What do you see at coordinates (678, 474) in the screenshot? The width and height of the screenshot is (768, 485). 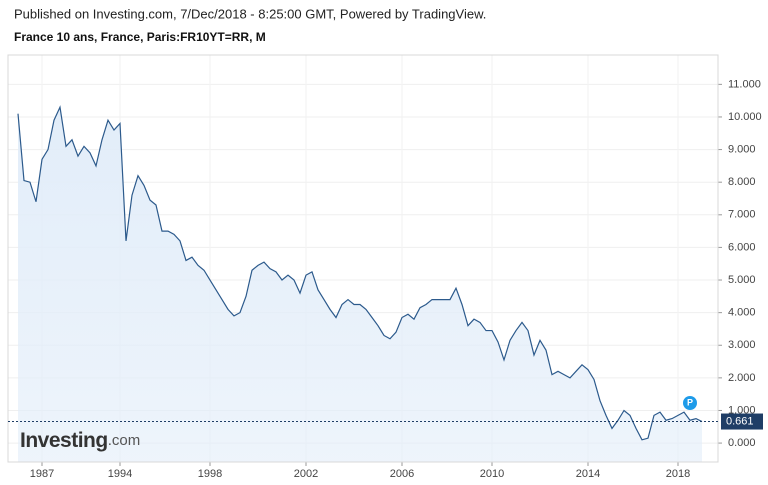 I see `x-tick-label: 2018` at bounding box center [678, 474].